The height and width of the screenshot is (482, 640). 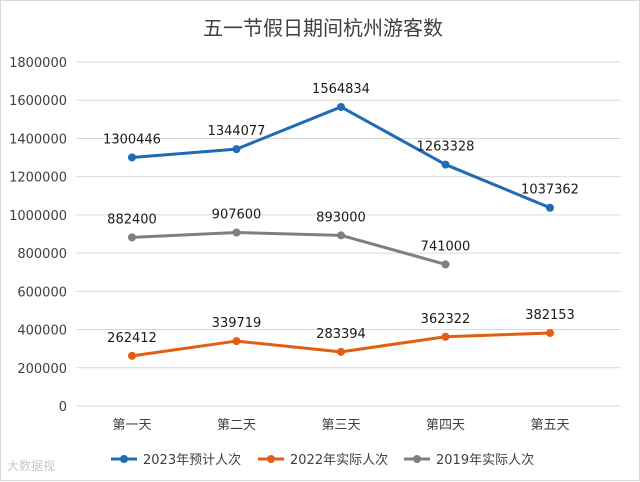 What do you see at coordinates (131, 425) in the screenshot?
I see `x-tick-label: 第一天` at bounding box center [131, 425].